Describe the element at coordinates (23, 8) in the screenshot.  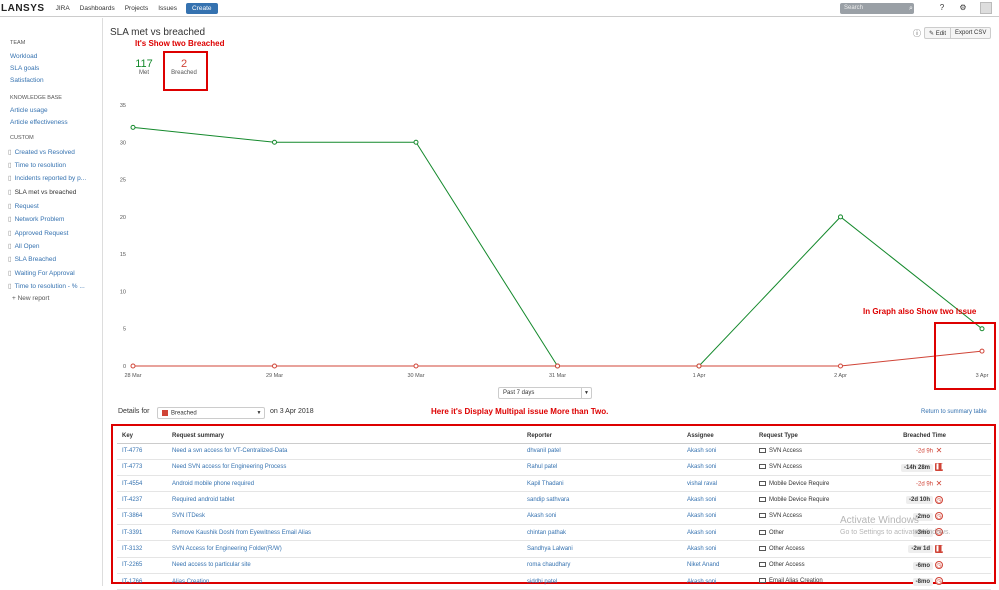
I see `logo: LANSYS` at that location.